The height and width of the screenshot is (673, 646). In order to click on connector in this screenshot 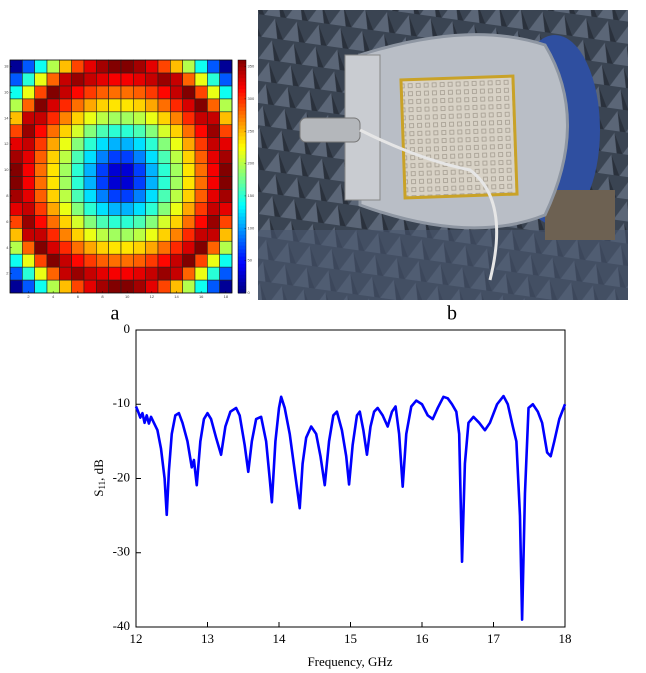, I will do `click(330, 130)`.